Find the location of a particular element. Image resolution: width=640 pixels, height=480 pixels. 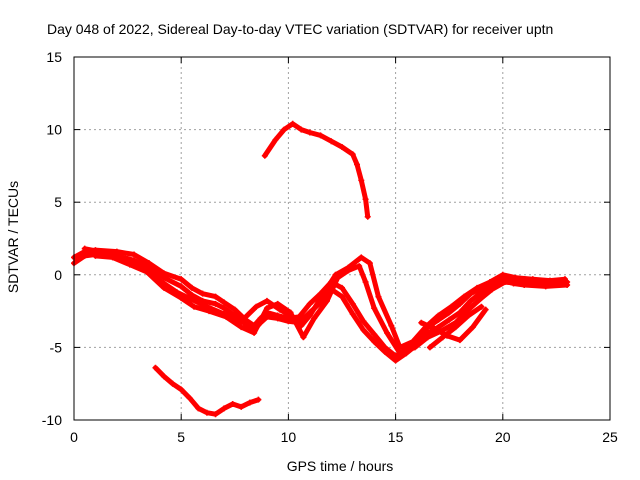

y-tick-label: 0 is located at coordinates (58, 275).